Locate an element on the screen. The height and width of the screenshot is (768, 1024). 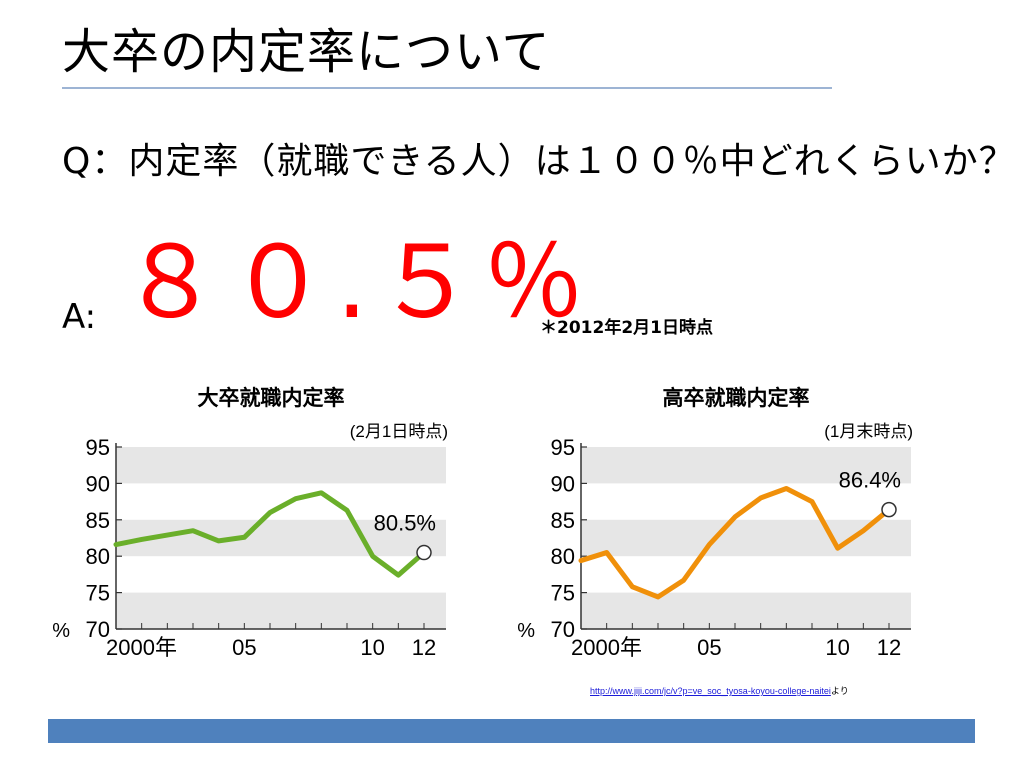
chart-0-annotation: 80.5% is located at coordinates (405, 523).